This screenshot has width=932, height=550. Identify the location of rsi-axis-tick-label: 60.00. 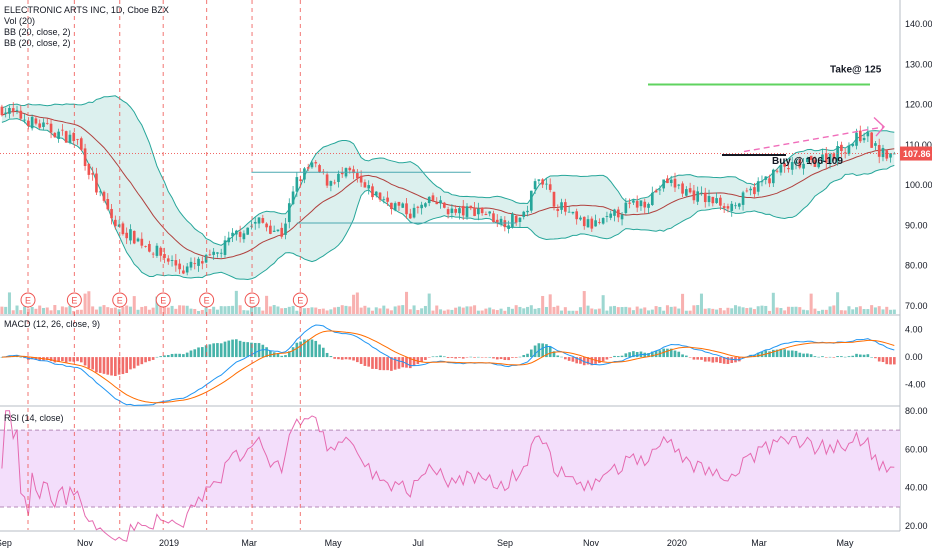
(916, 449).